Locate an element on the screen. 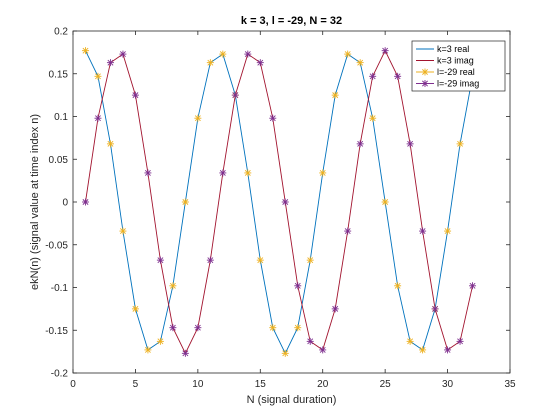  y-tick-label: 0.15 is located at coordinates (59, 74).